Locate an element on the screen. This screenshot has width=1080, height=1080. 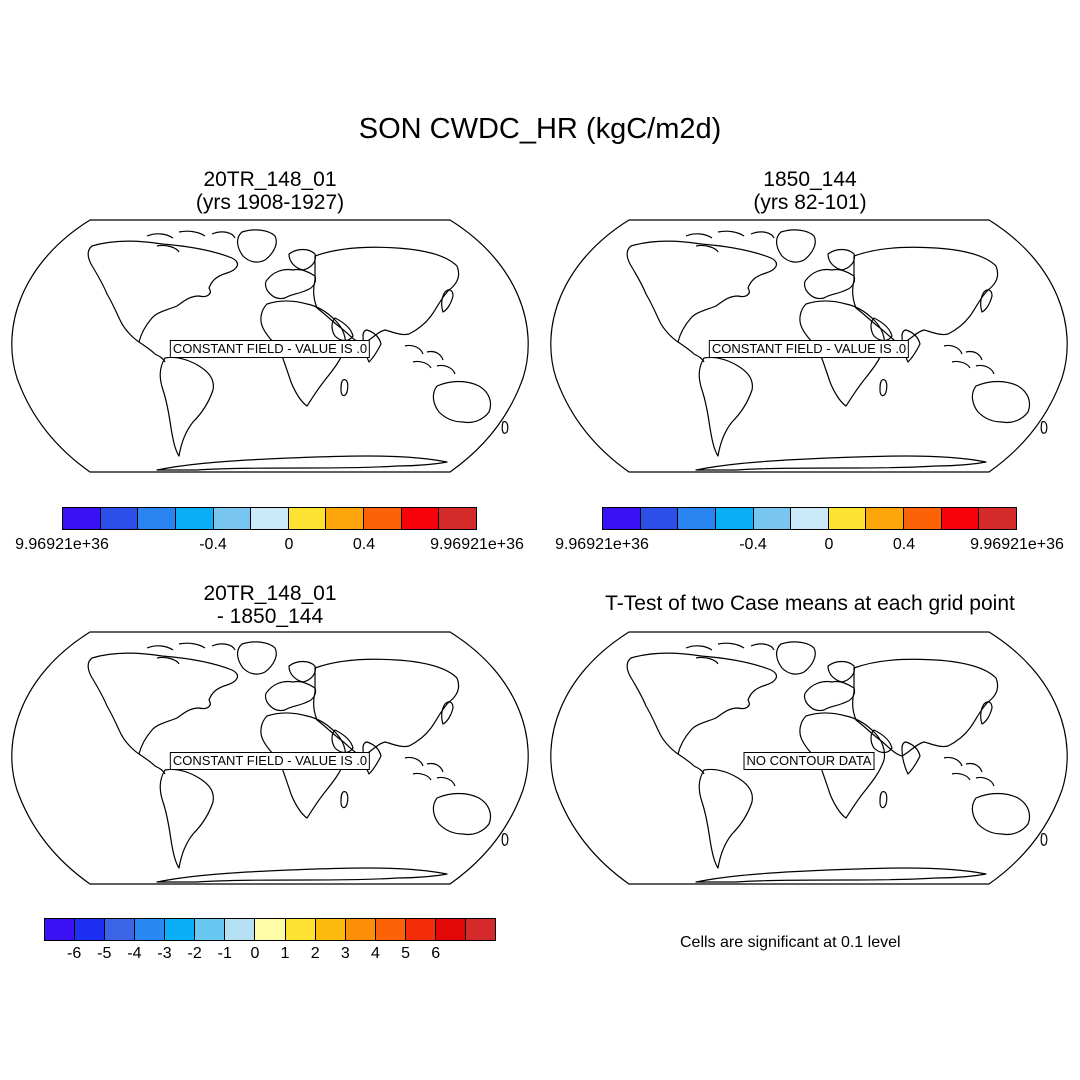
colorbar-diff-label: -2 is located at coordinates (194, 953).